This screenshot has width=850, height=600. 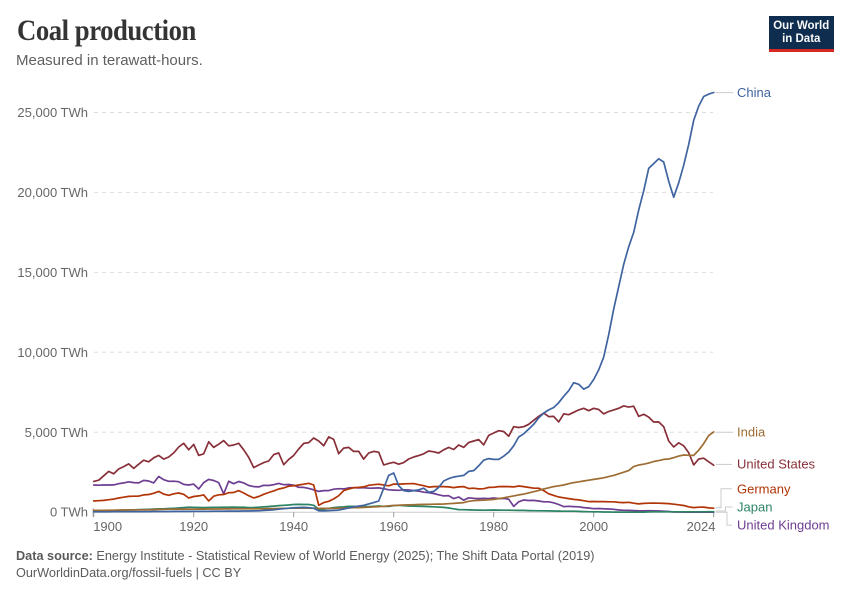 I want to click on svg-text: 2000, so click(x=593, y=526).